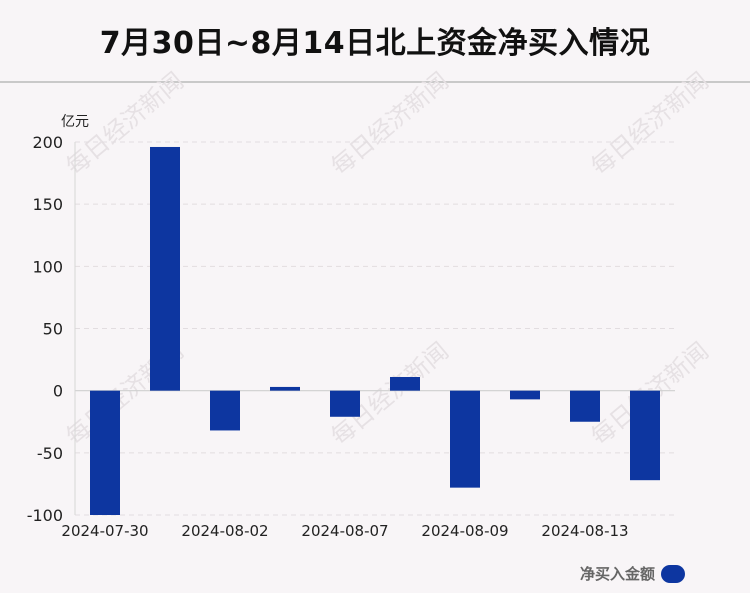 The image size is (750, 593). I want to click on y-tick-label: 50, so click(53, 329).